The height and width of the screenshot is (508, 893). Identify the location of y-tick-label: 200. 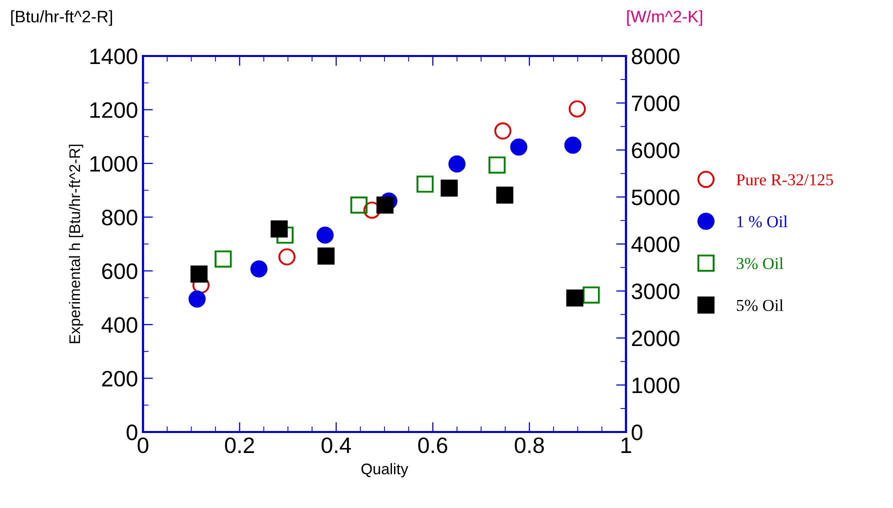
(120, 378).